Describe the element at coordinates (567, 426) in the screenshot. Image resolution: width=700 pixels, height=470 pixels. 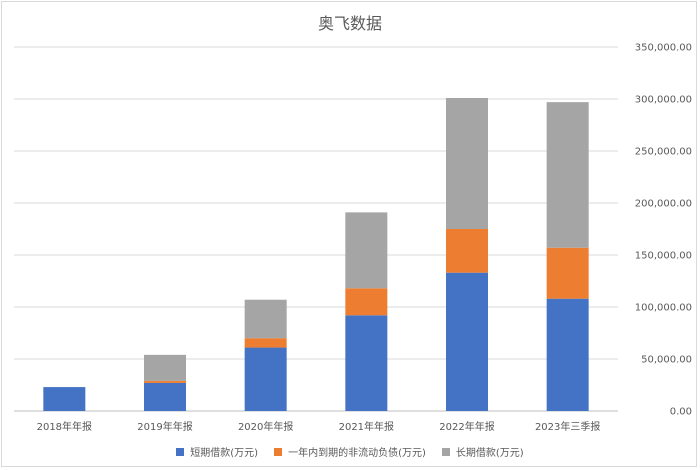
I see `x-tick-label: 2023年三季报` at that location.